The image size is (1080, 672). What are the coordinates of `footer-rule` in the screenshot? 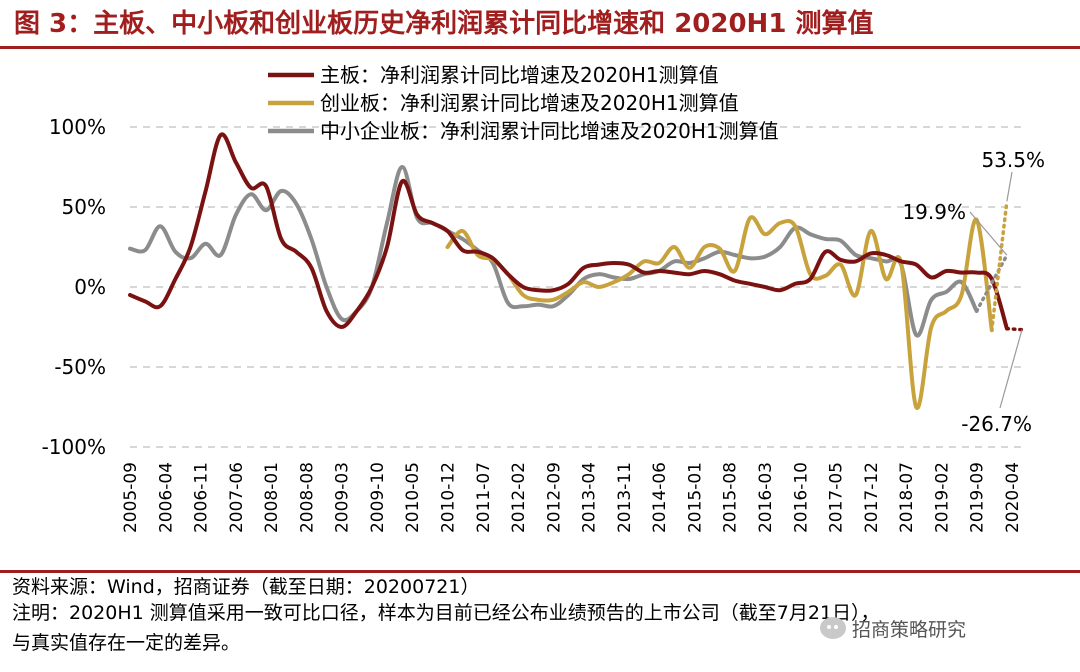 It's located at (540, 571).